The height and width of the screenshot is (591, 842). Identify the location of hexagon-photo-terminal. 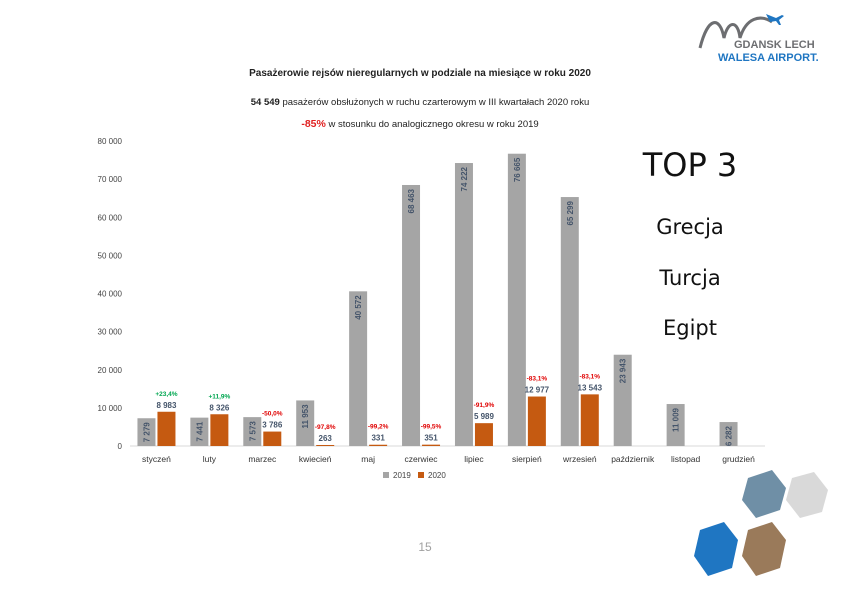
(764, 549).